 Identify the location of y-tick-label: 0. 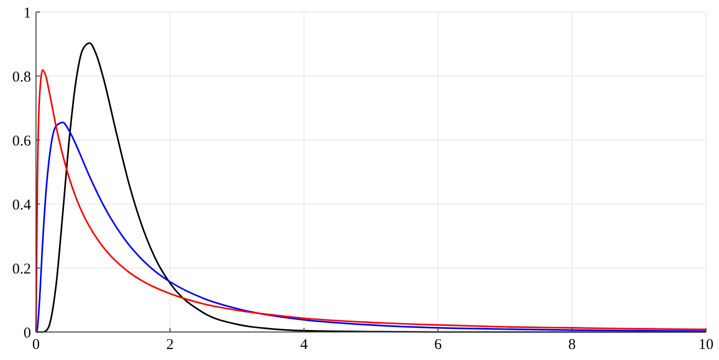
(27, 333).